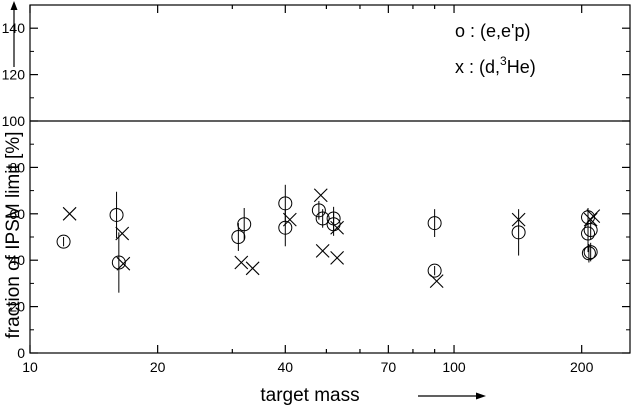 The image size is (631, 409). I want to click on x-tick-label: 10, so click(30, 367).